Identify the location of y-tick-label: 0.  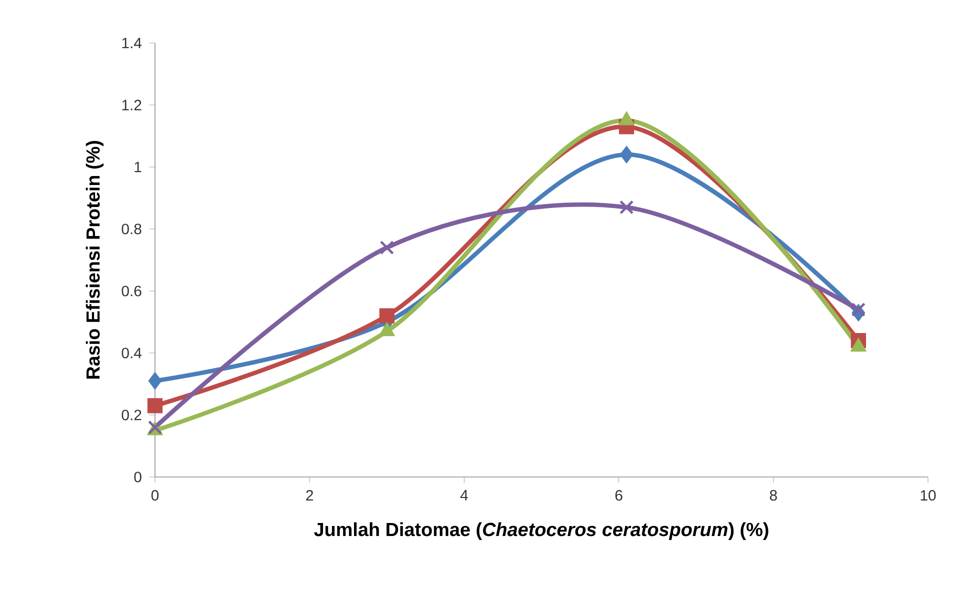
(138, 477).